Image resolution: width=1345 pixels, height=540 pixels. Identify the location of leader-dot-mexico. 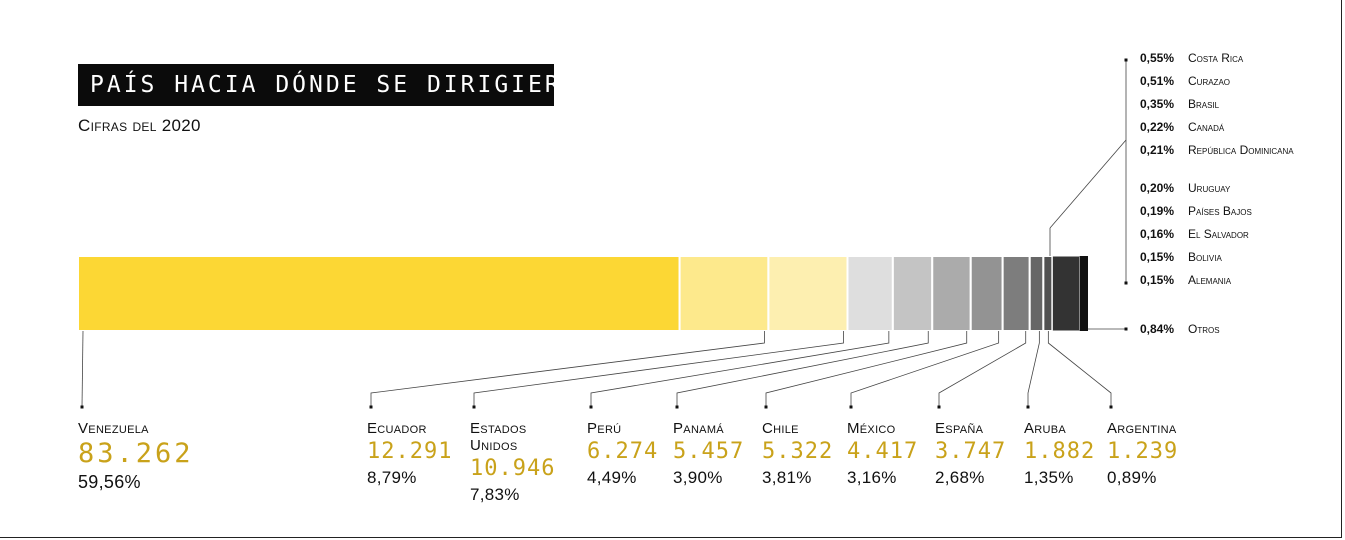
(851, 407).